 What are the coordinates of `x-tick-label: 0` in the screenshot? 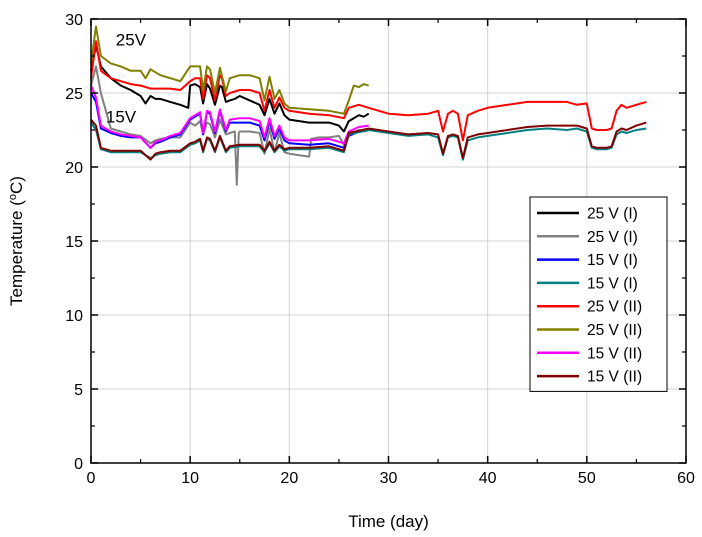 It's located at (91, 478).